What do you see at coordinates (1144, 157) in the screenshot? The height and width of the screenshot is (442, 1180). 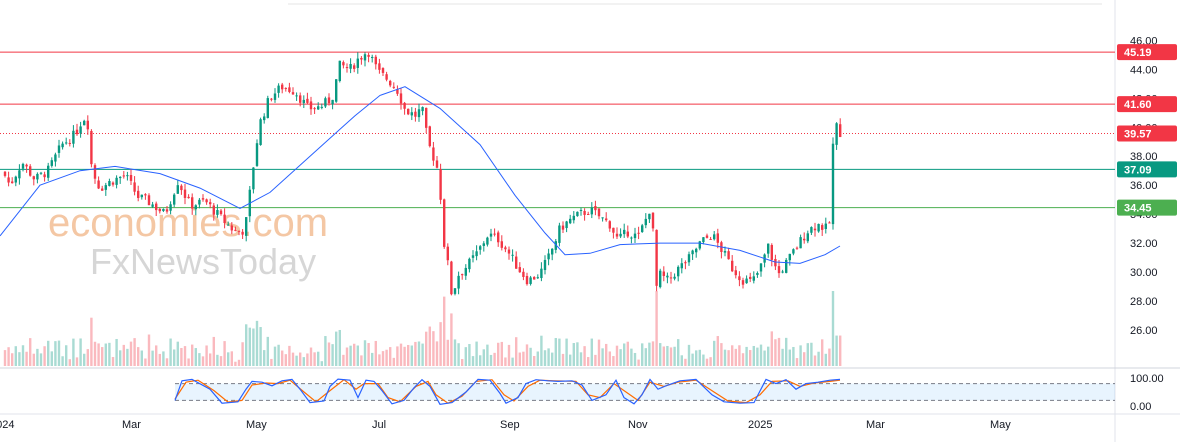 I see `price-tick-label: 38.00` at bounding box center [1144, 157].